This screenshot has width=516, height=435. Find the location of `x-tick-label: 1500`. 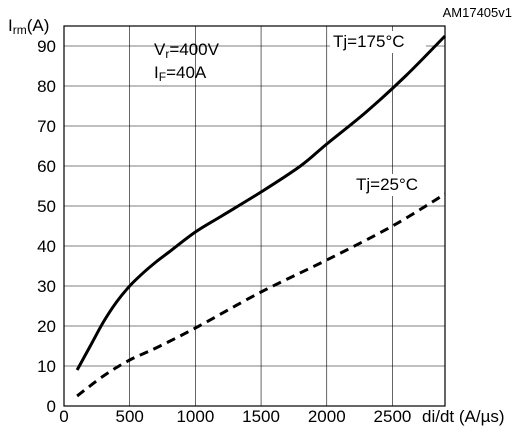

x-tick-label: 1500 is located at coordinates (261, 416).